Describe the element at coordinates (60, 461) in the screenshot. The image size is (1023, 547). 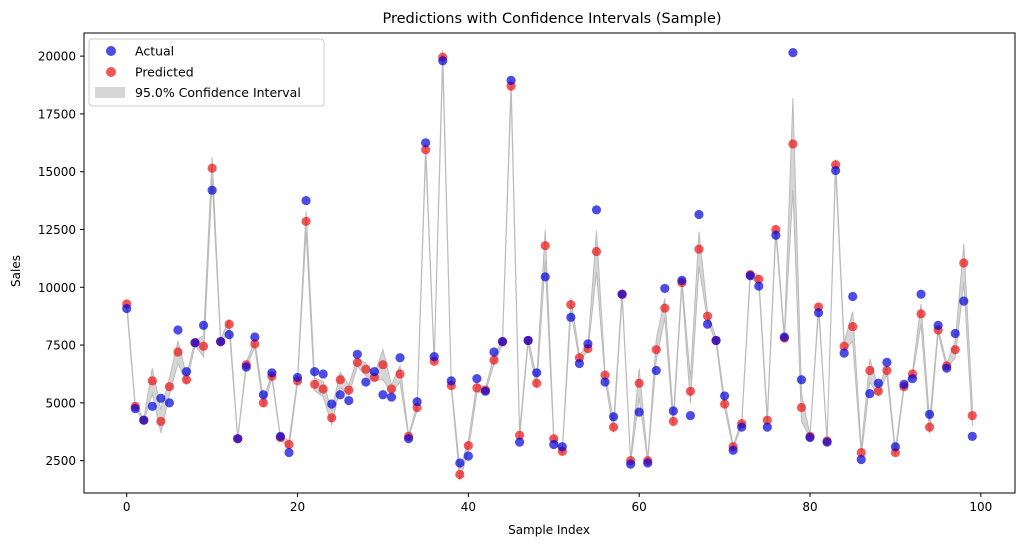
I see `y-tick-label: 2500` at that location.